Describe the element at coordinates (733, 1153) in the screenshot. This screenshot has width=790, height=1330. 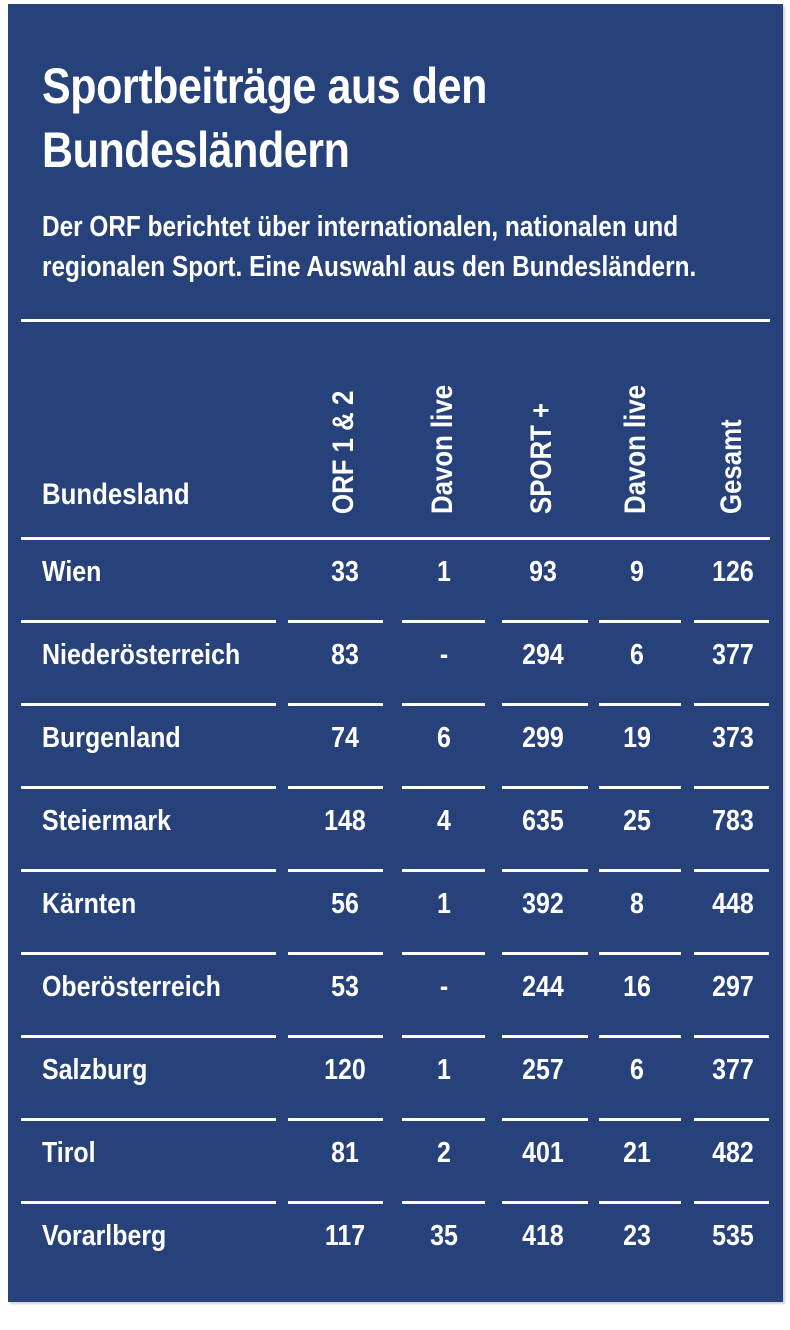
I see `table-cell: 482` at that location.